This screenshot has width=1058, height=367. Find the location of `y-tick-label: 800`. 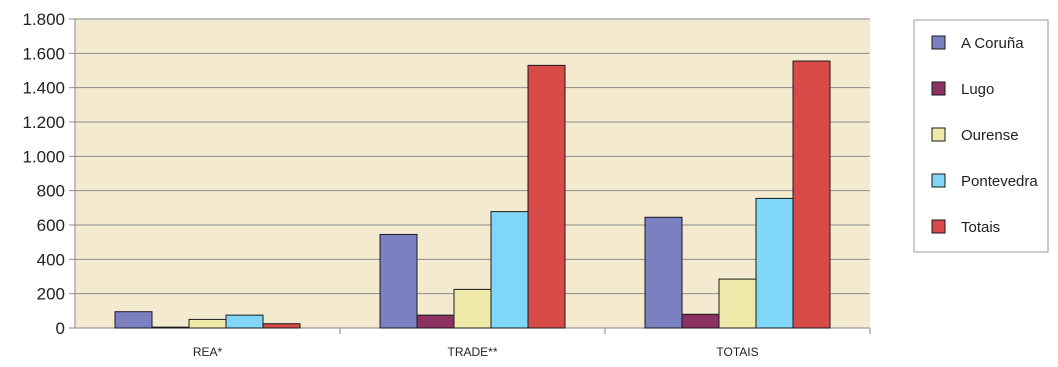

y-tick-label: 800 is located at coordinates (51, 191).